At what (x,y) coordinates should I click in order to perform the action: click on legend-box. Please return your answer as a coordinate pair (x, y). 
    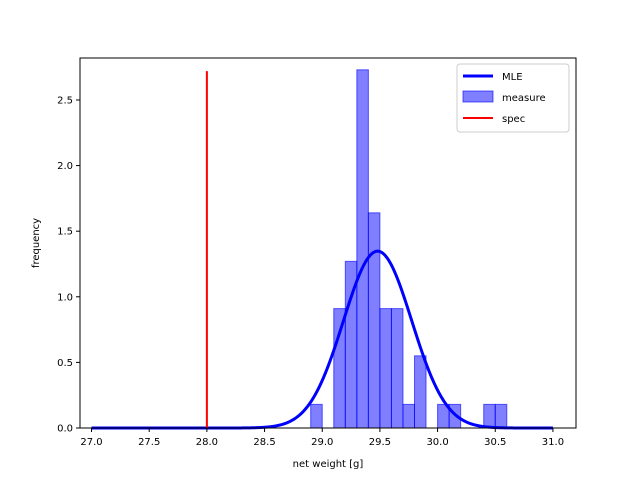
    Looking at the image, I should click on (513, 98).